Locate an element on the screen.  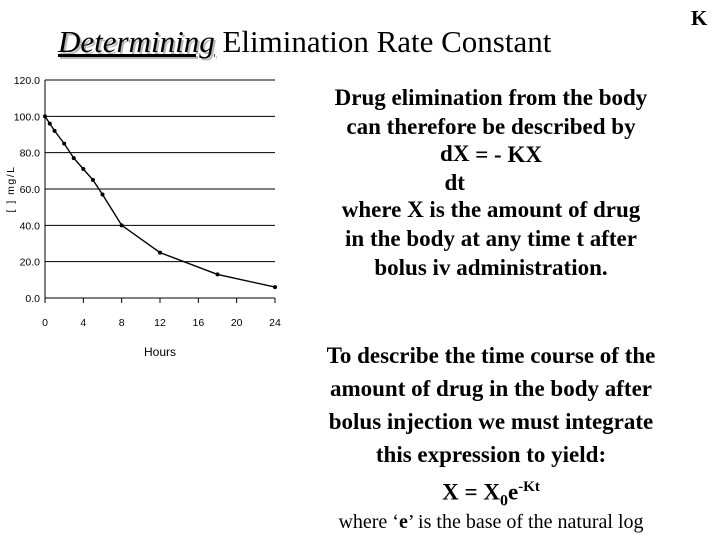
y-tick-label: 0.0 is located at coordinates (32, 299).